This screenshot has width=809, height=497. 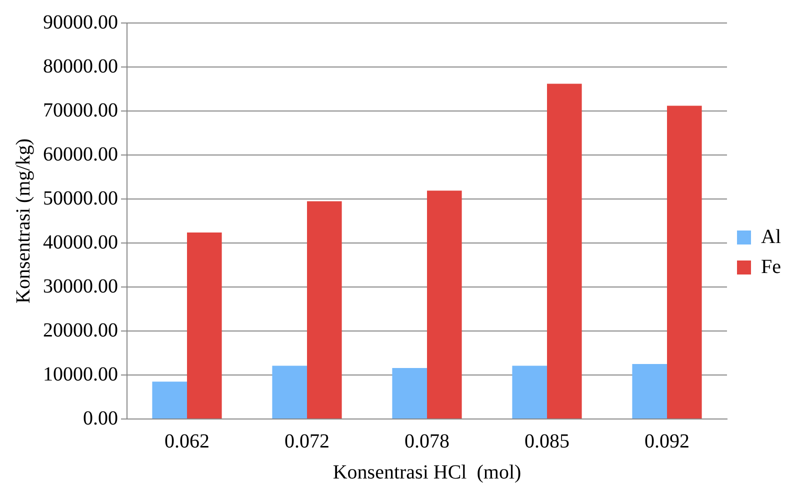 What do you see at coordinates (80, 330) in the screenshot?
I see `y-tick-label: 20000.00` at bounding box center [80, 330].